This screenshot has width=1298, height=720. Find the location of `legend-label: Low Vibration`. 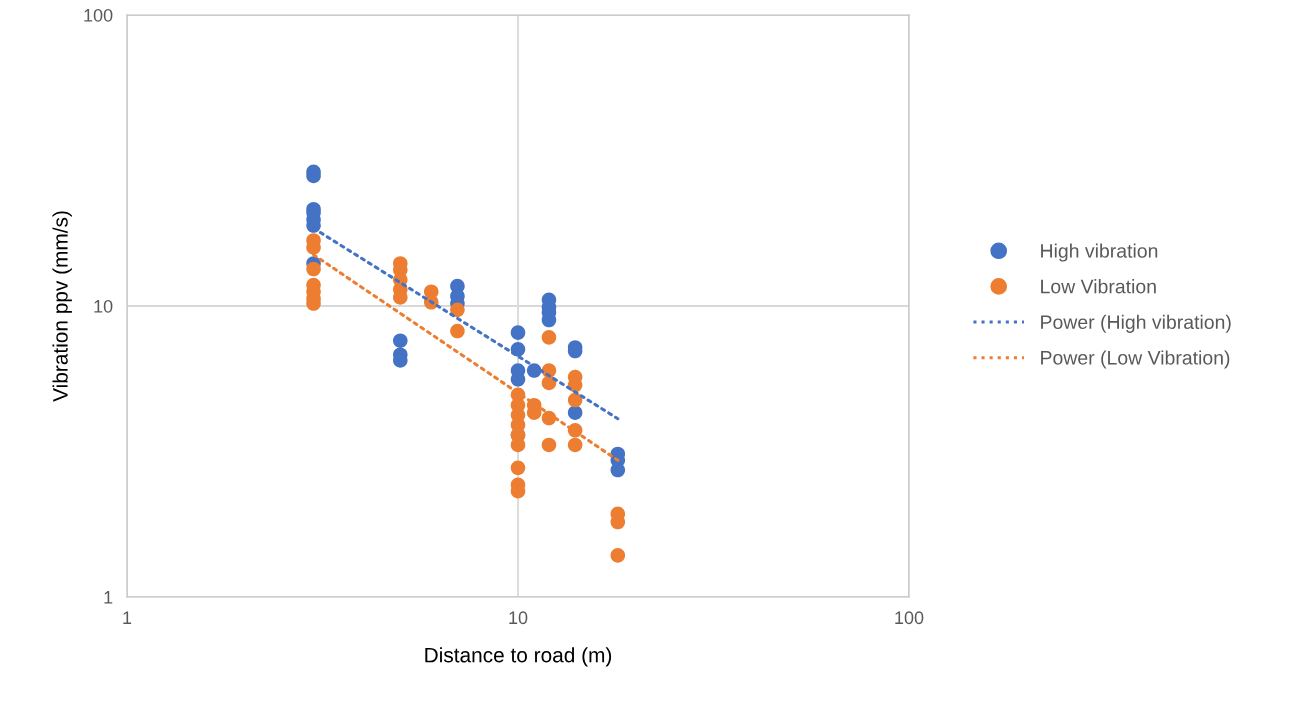

legend-label: Low Vibration is located at coordinates (1098, 286).